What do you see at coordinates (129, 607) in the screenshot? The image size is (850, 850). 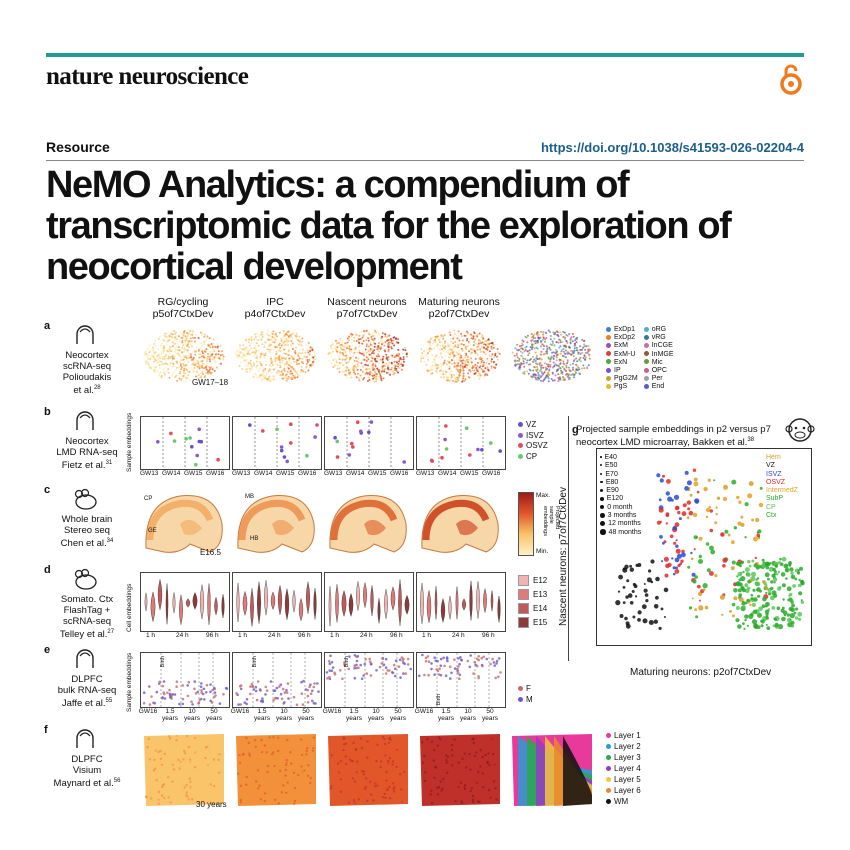 I see `y-axis-label: Cell embeddings` at bounding box center [129, 607].